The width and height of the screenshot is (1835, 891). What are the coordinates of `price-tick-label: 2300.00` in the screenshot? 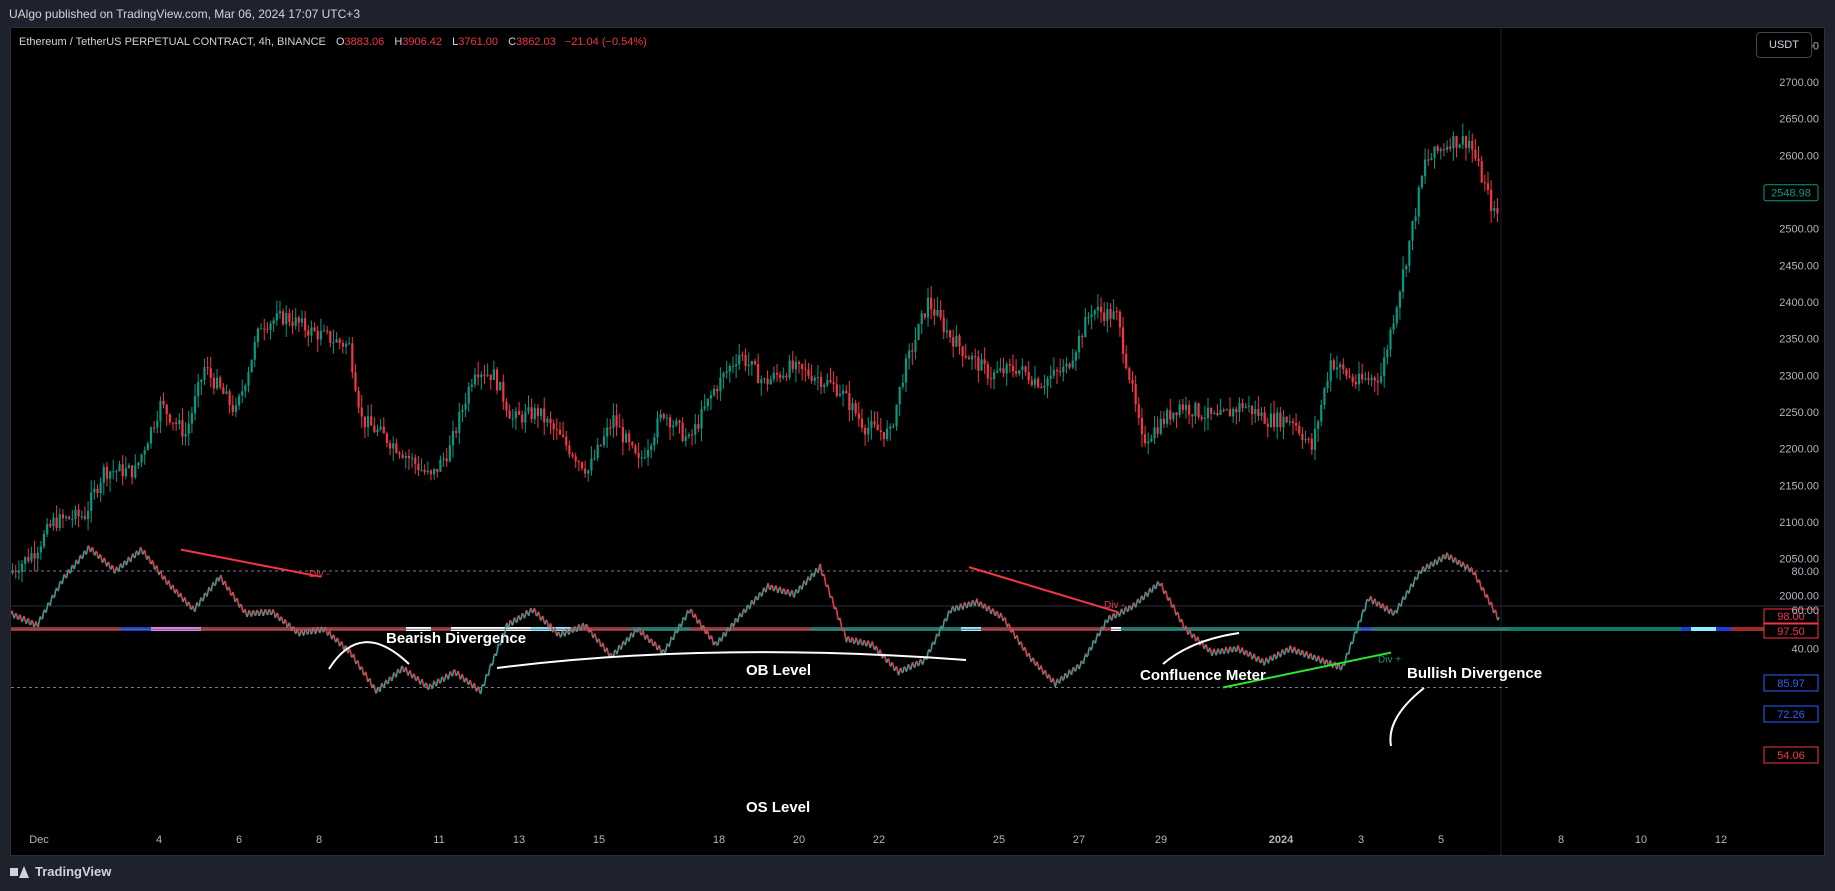 It's located at (1799, 376).